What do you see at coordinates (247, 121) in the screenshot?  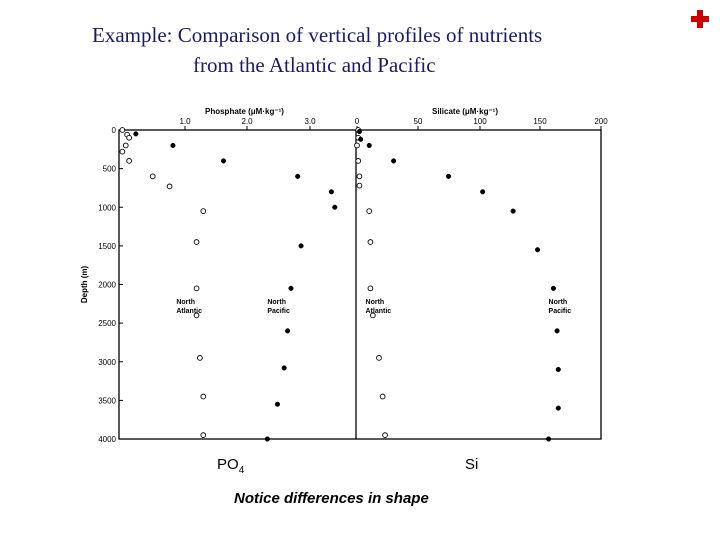 I see `phosphate-x-tick-label: 2.0` at bounding box center [247, 121].